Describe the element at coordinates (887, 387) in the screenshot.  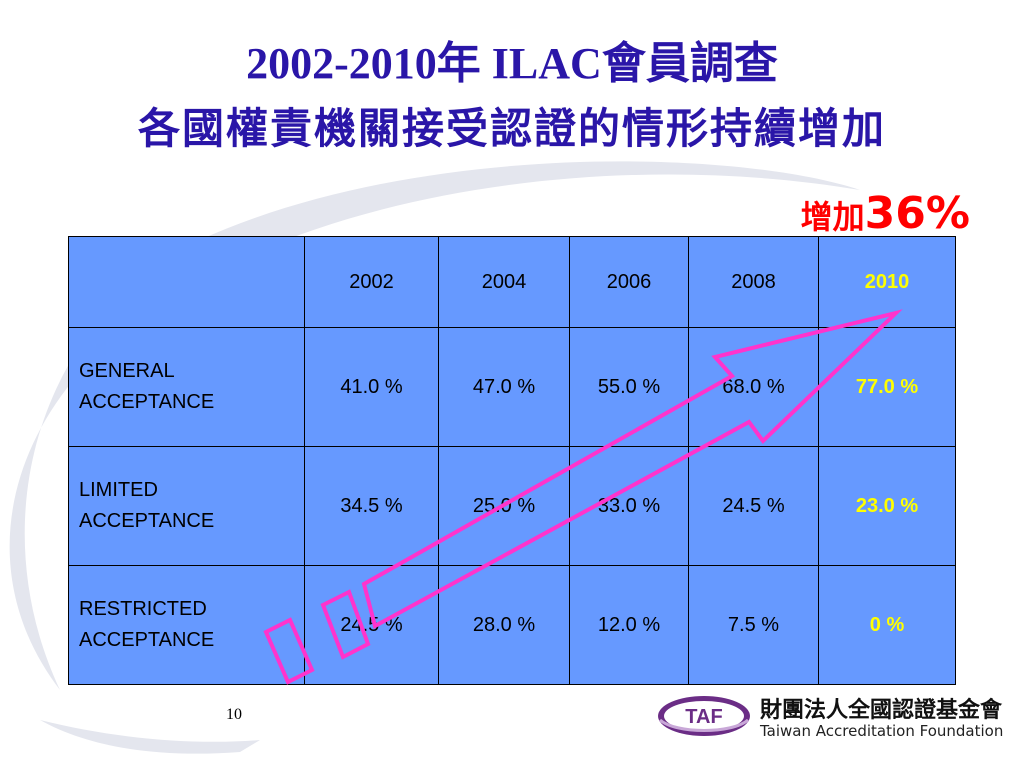
I see `table-cell-highlight: 77.0 %` at that location.